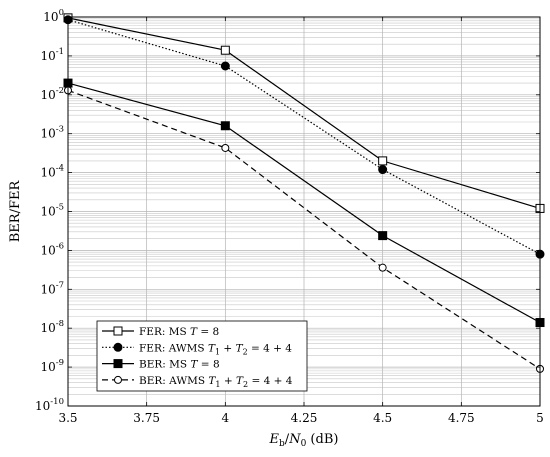  Describe the element at coordinates (146, 418) in the screenshot. I see `x-tick-label: 3.75` at that location.